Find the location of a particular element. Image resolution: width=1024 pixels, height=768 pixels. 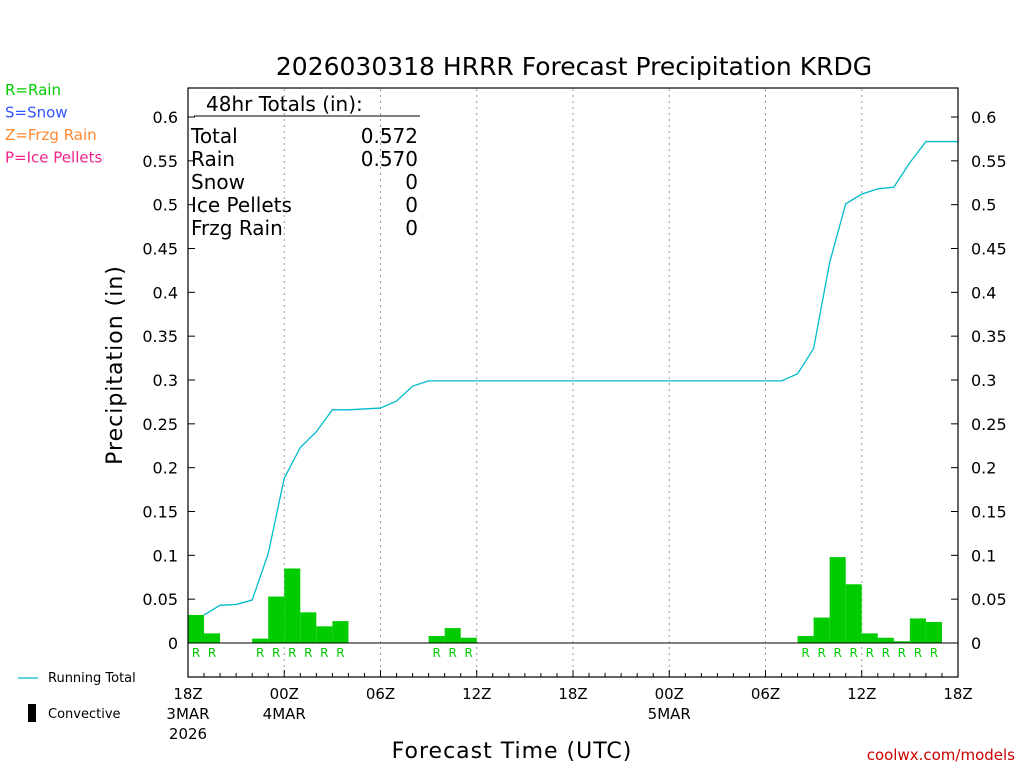

totals-header: 48hr Totals (in): is located at coordinates (284, 104).